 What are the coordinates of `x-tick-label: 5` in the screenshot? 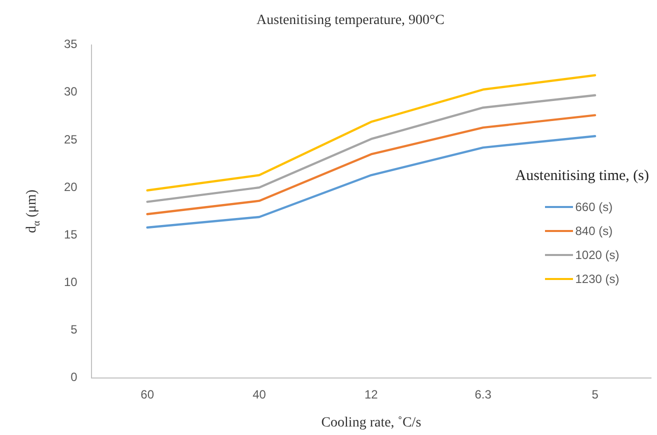 It's located at (595, 394).